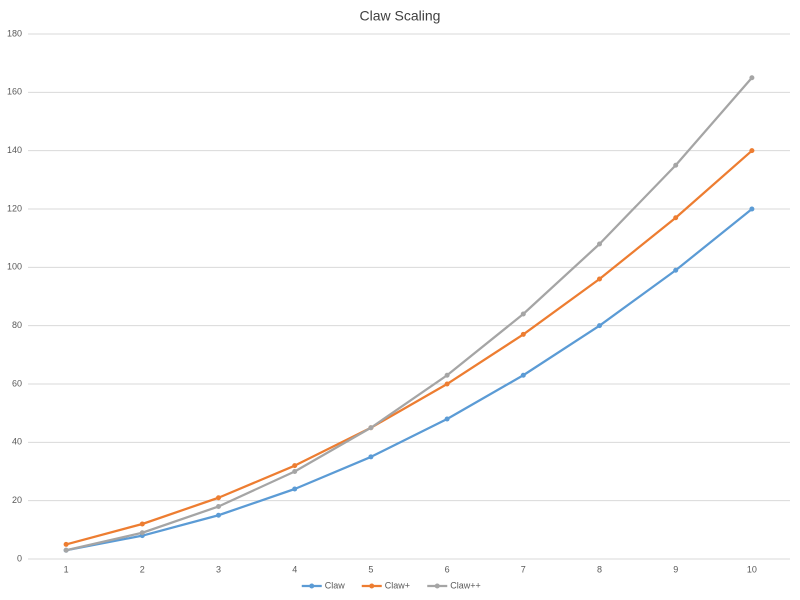 The width and height of the screenshot is (800, 600). I want to click on legend-label: Claw+, so click(397, 585).